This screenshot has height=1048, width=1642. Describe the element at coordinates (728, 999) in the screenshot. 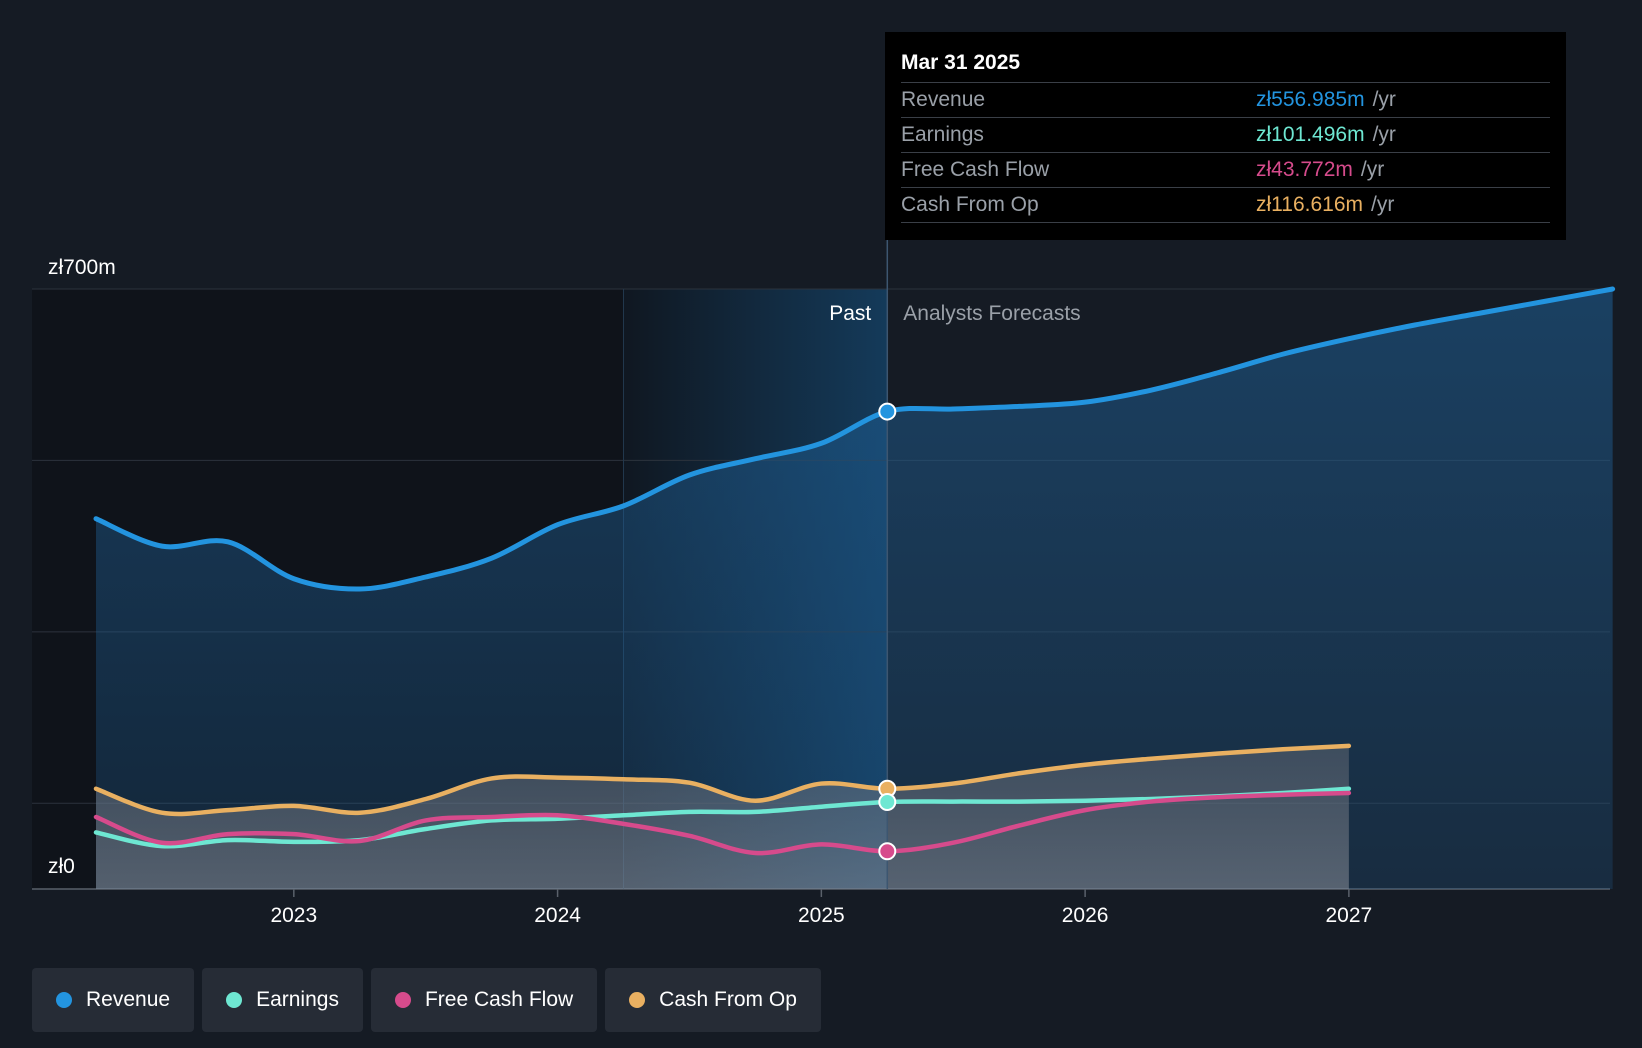

I see `legend-label: Cash From Op` at that location.